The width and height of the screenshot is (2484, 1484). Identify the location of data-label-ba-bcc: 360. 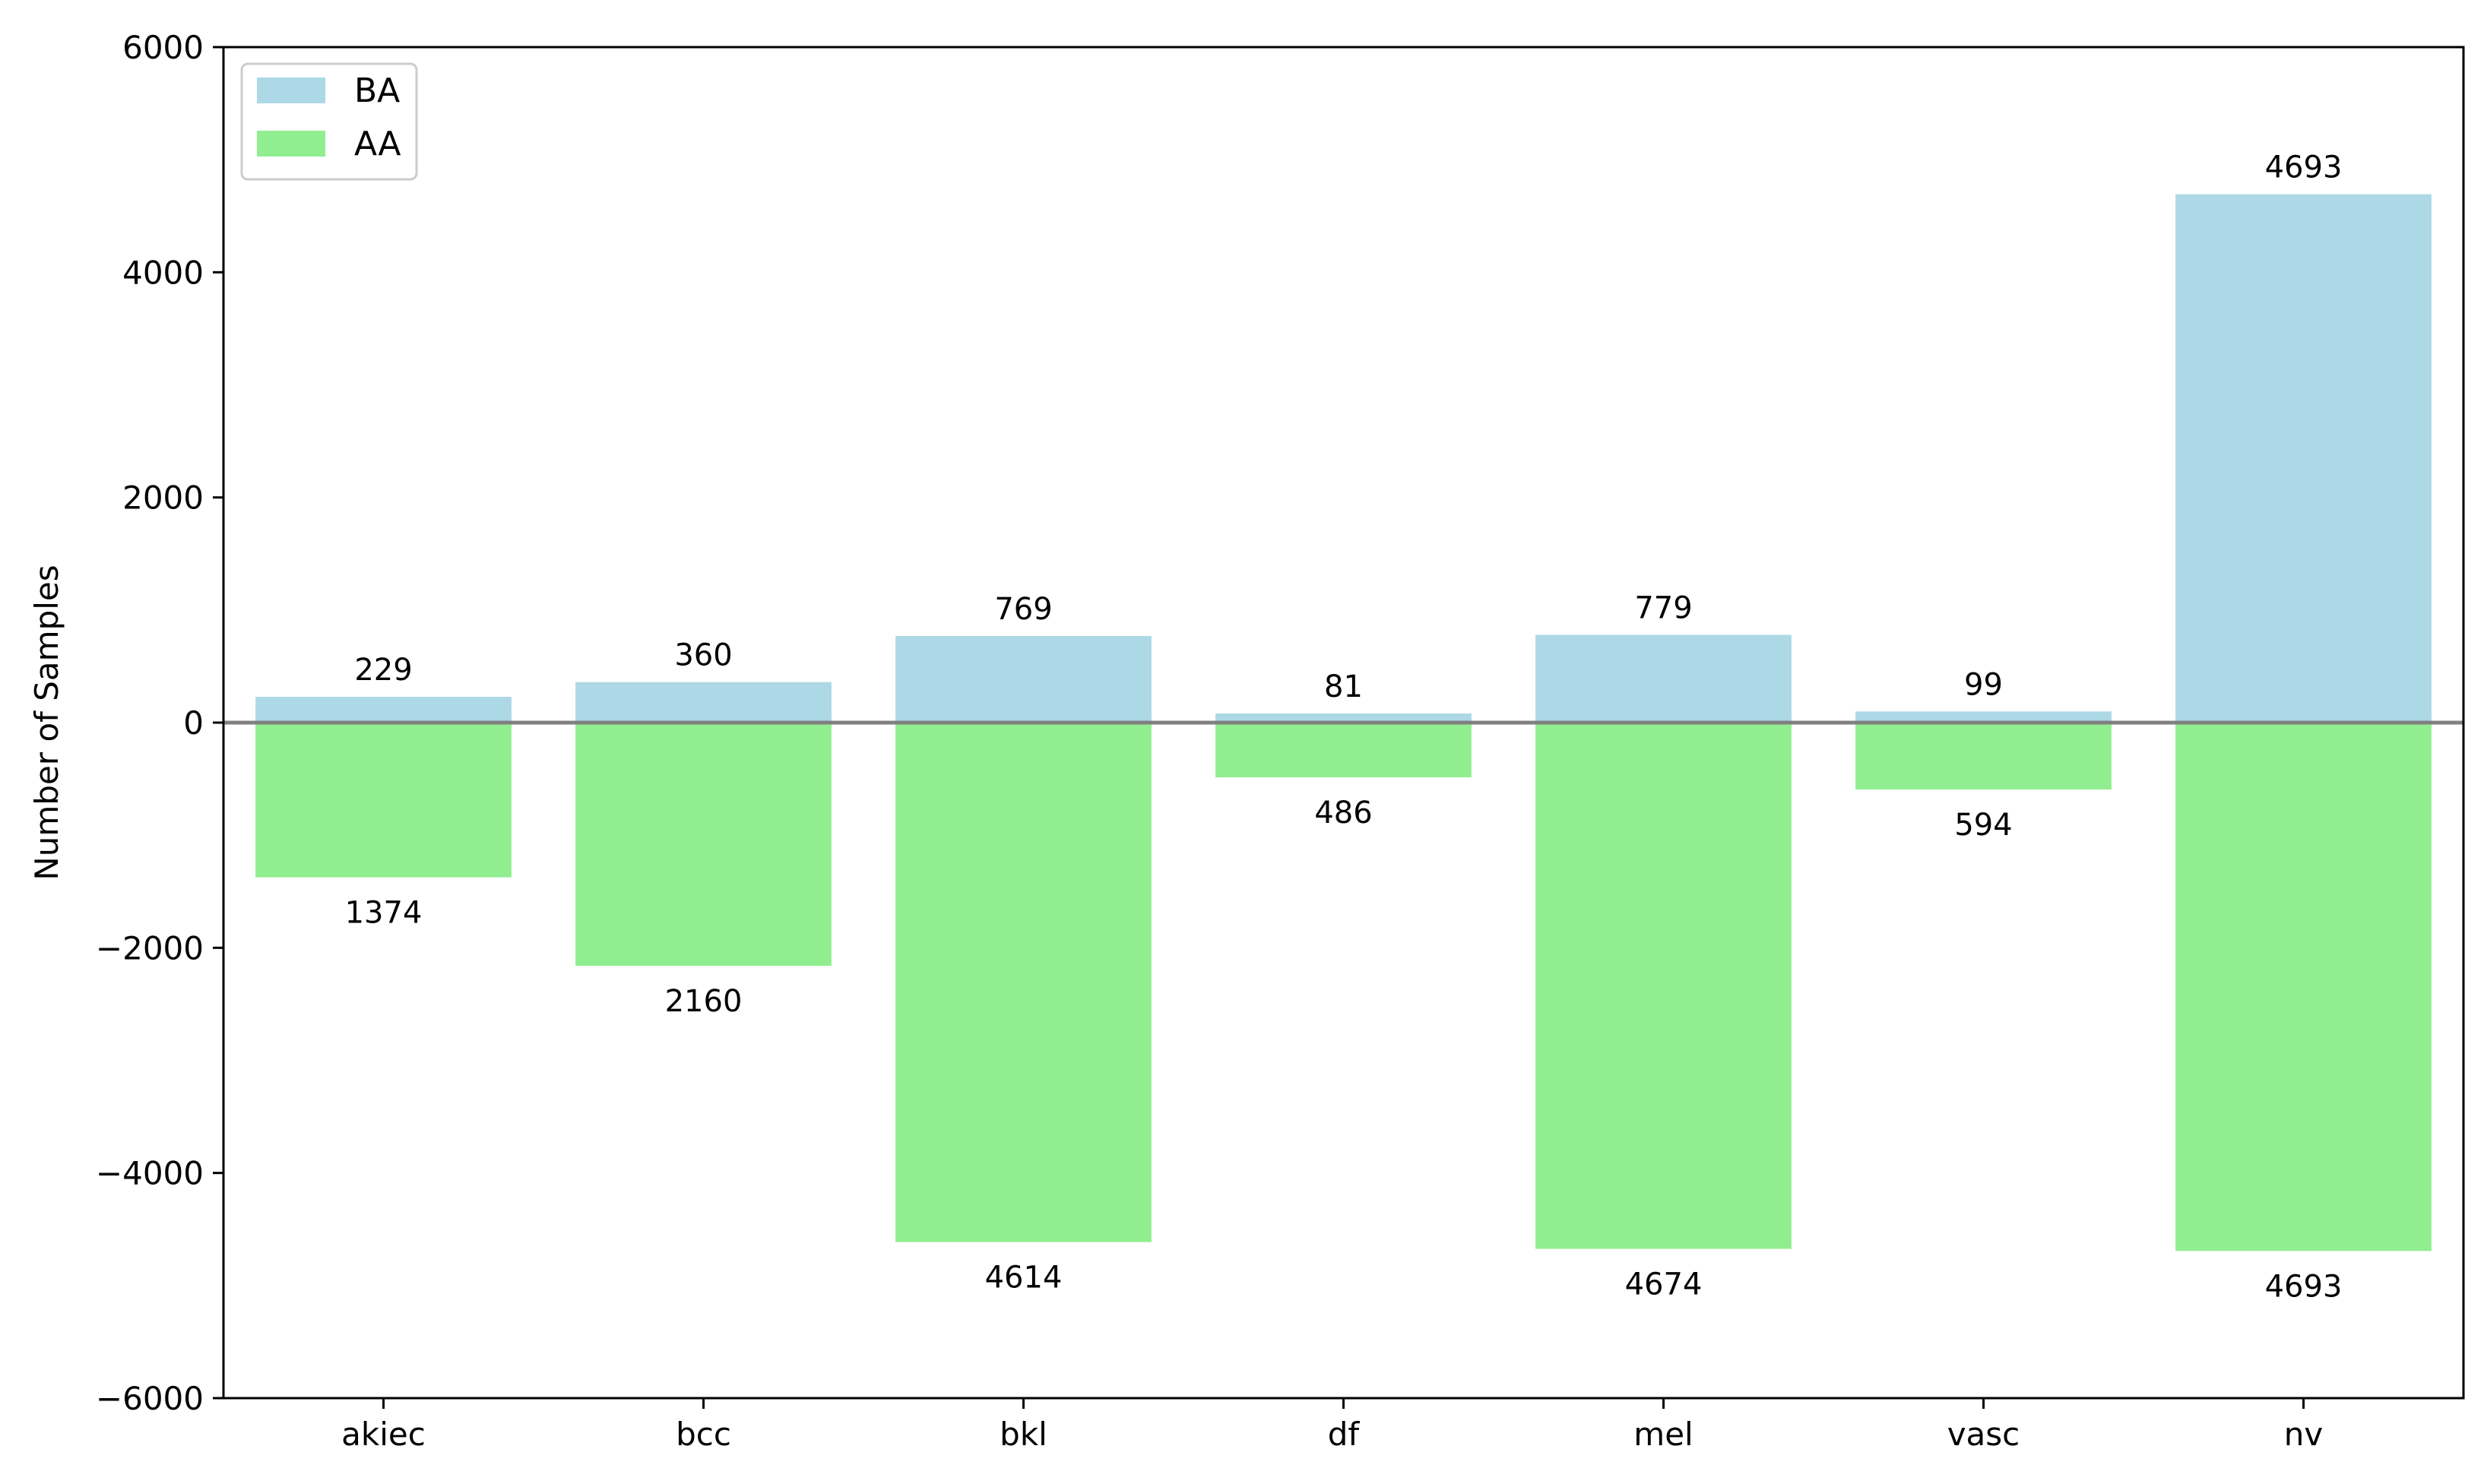
(703, 655).